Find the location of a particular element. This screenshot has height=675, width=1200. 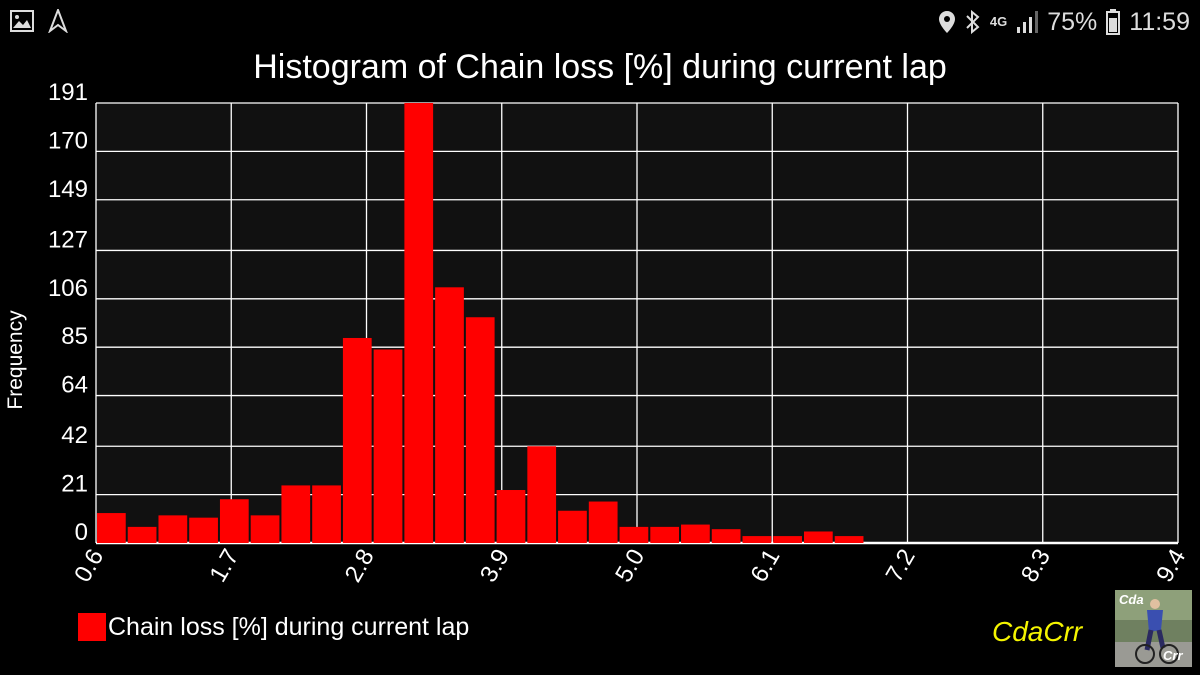

navigation-icon is located at coordinates (58, 21).